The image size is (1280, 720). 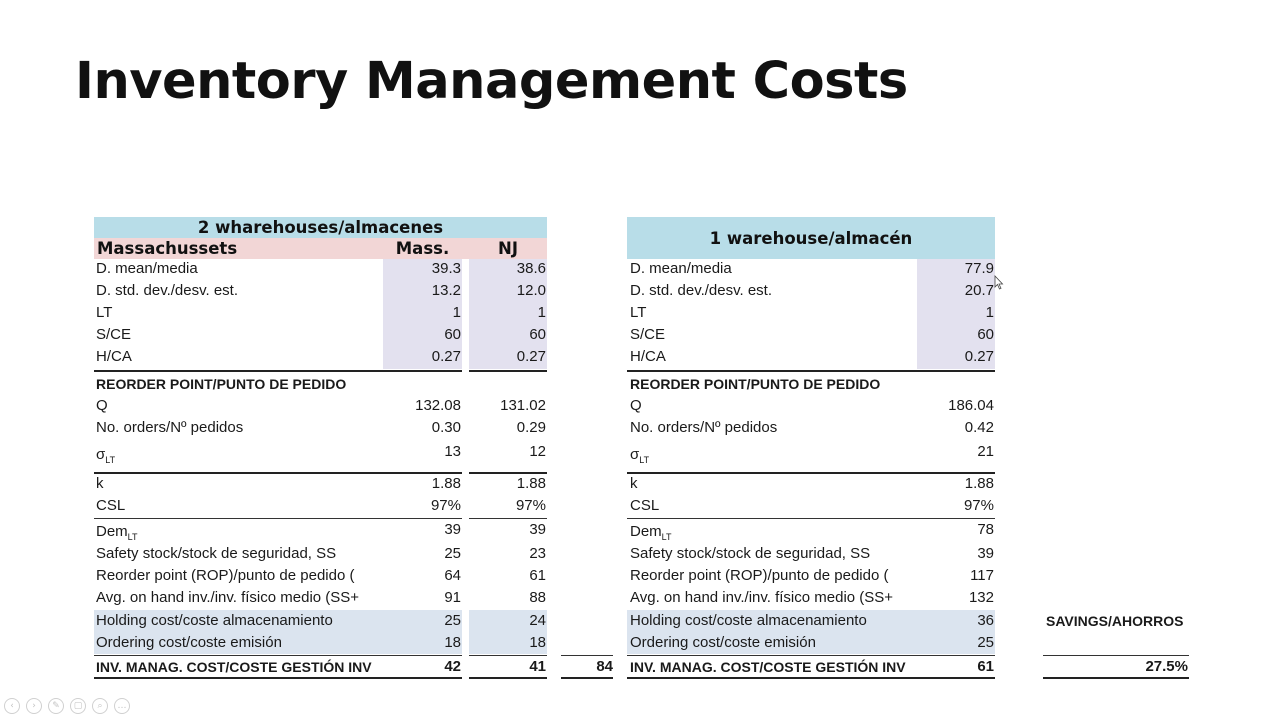 I want to click on left-ss-mass: 25, so click(x=452, y=553).